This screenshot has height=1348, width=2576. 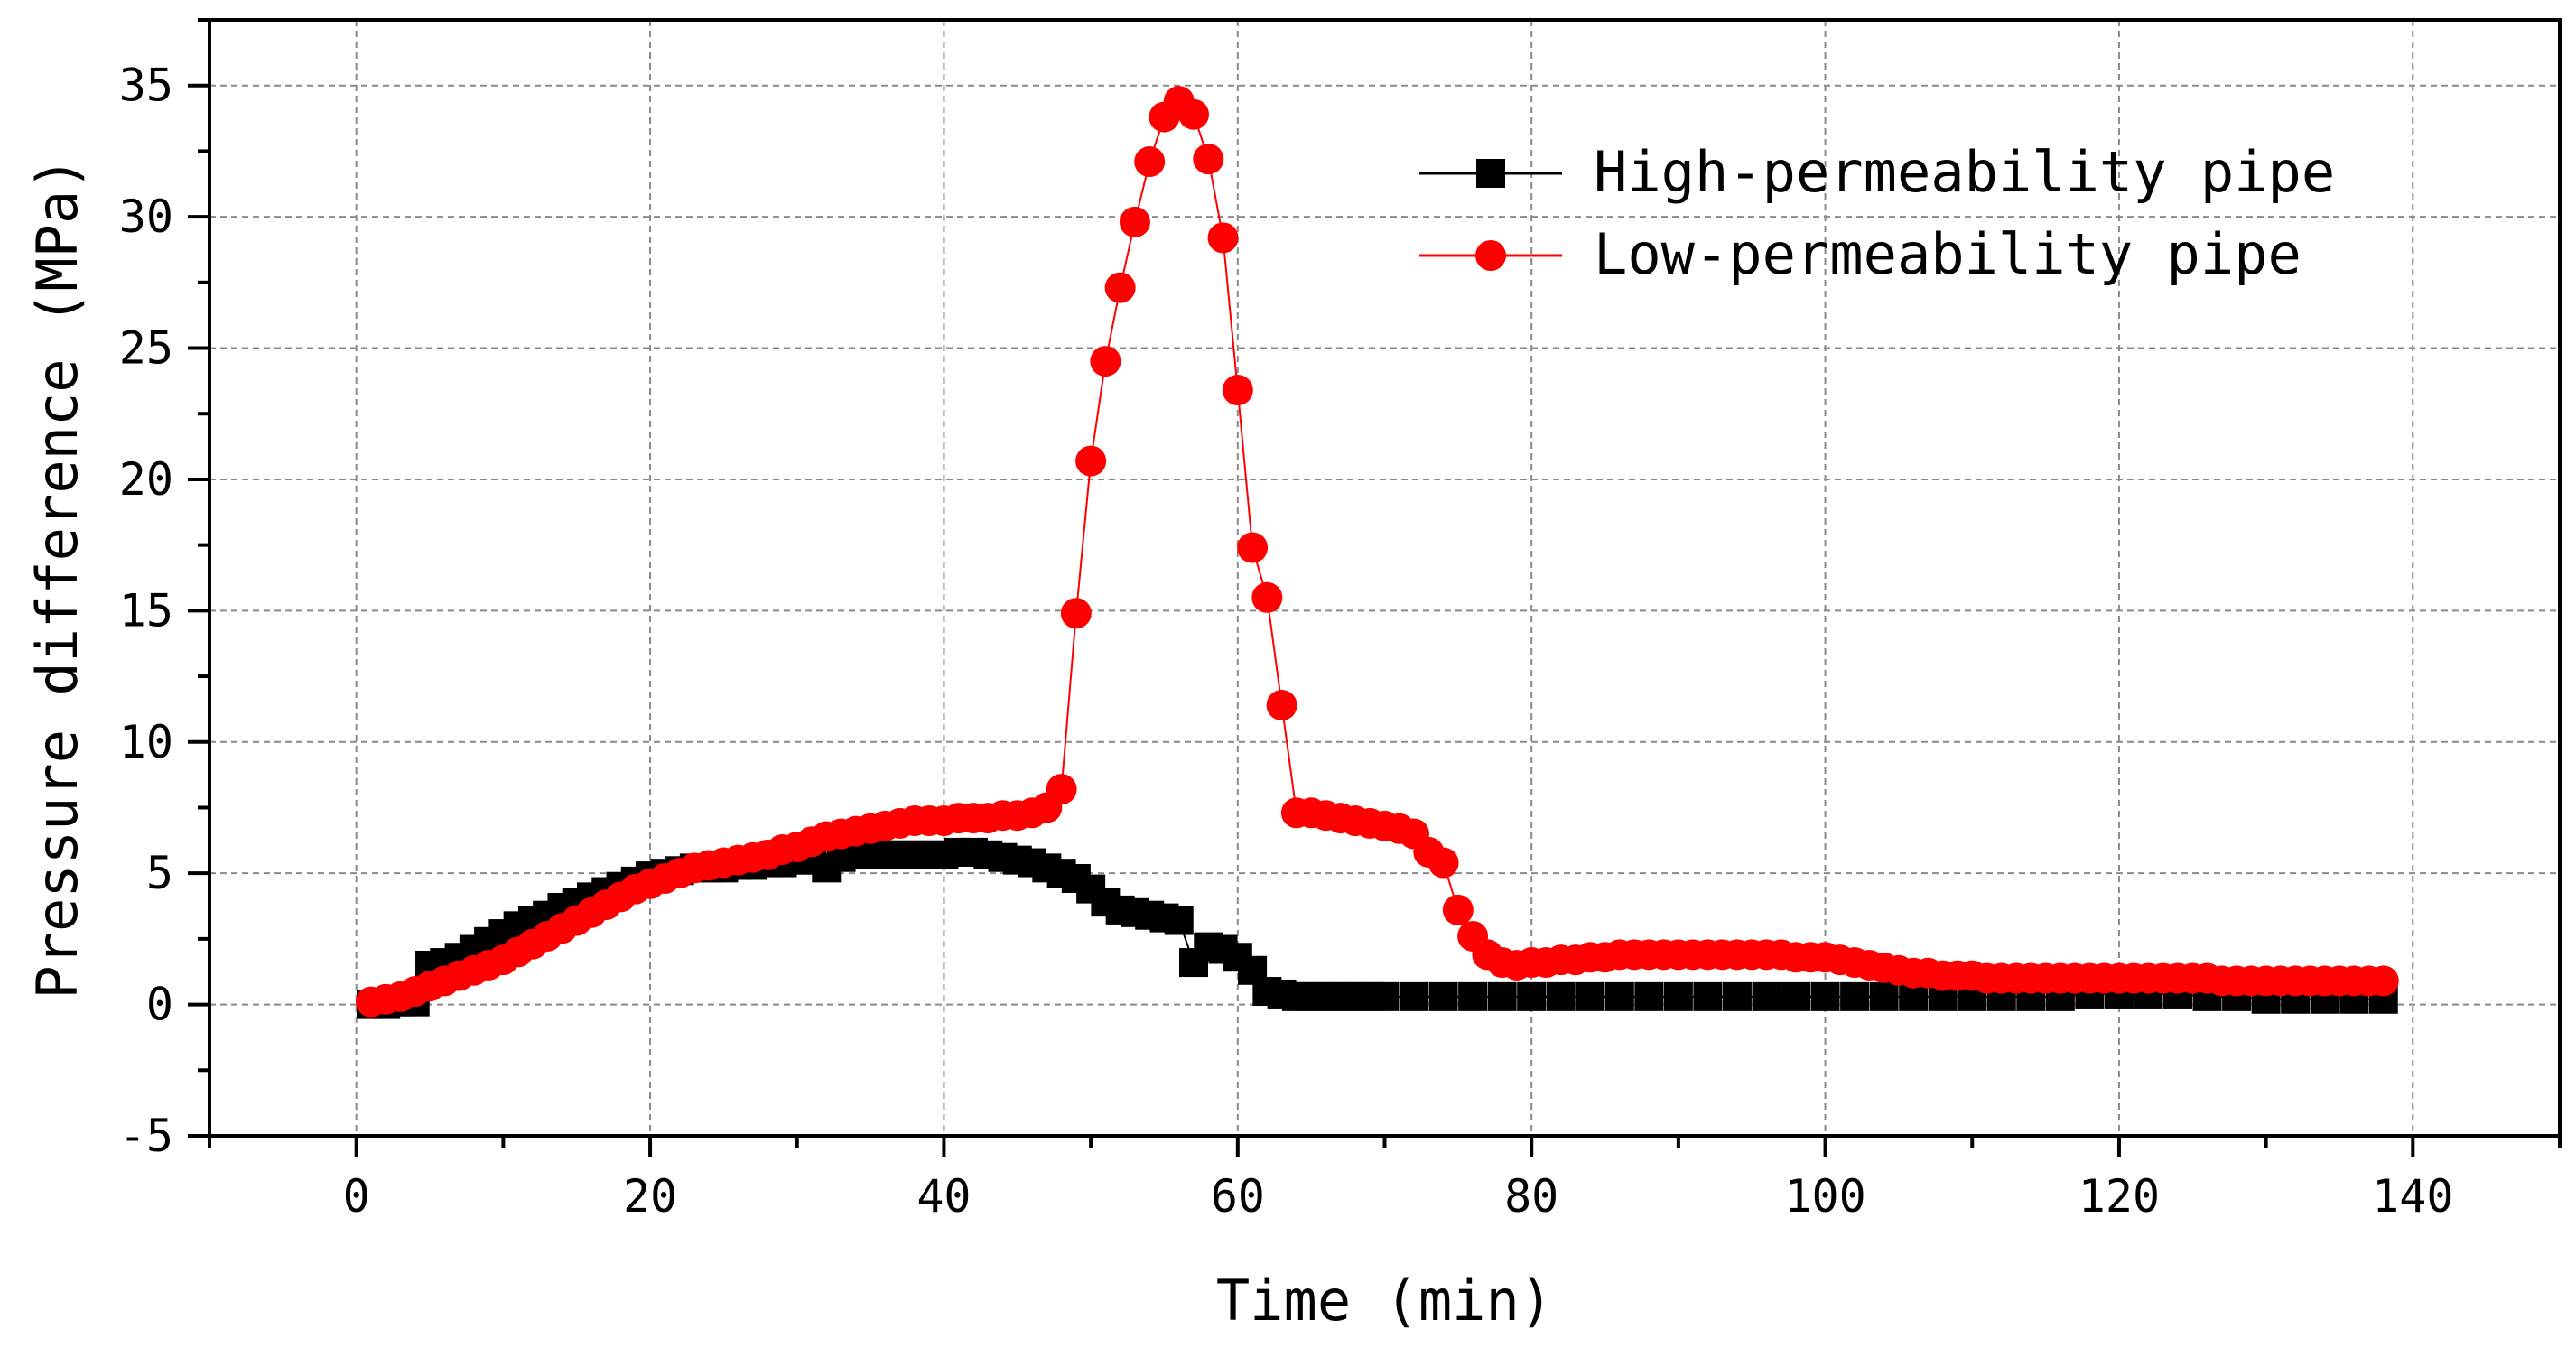 What do you see at coordinates (2412, 1196) in the screenshot?
I see `x-tick-label: 140` at bounding box center [2412, 1196].